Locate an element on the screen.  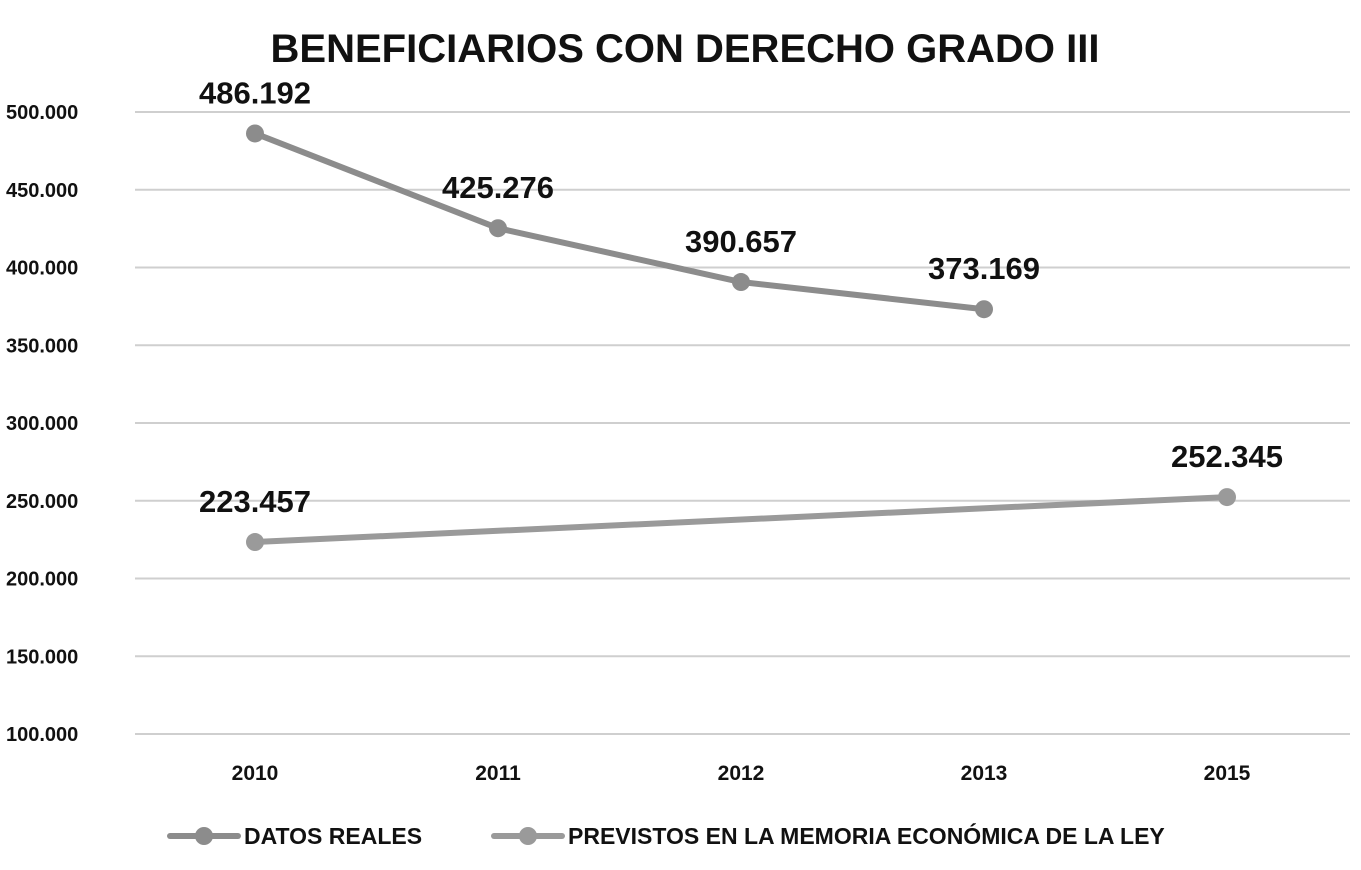
x-tick-label: 2013 is located at coordinates (984, 773).